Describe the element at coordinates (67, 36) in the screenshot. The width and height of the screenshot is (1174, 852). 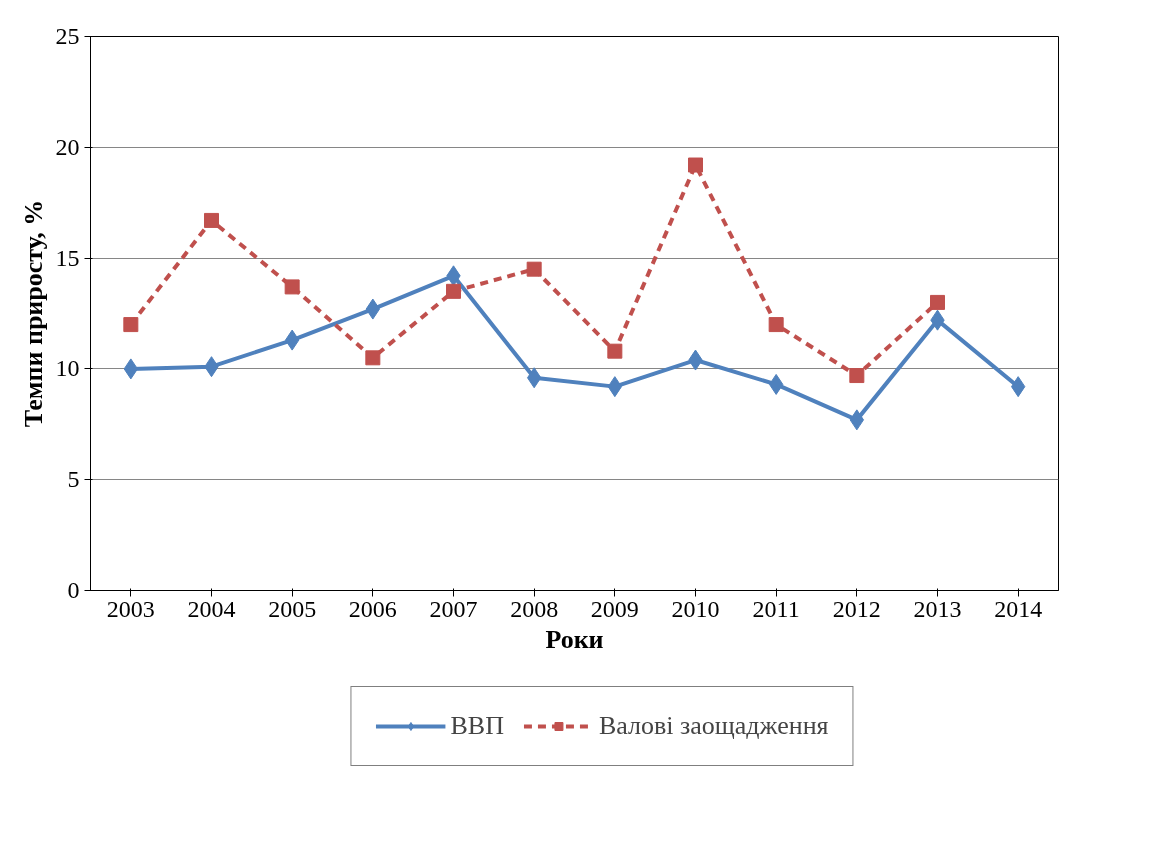
I see `y-tick-label: 25` at that location.